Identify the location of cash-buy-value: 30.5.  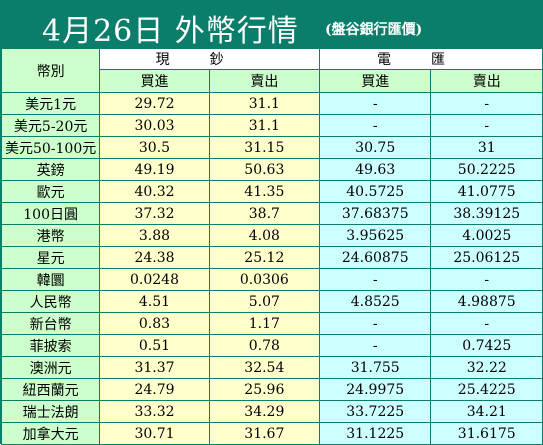
(154, 147).